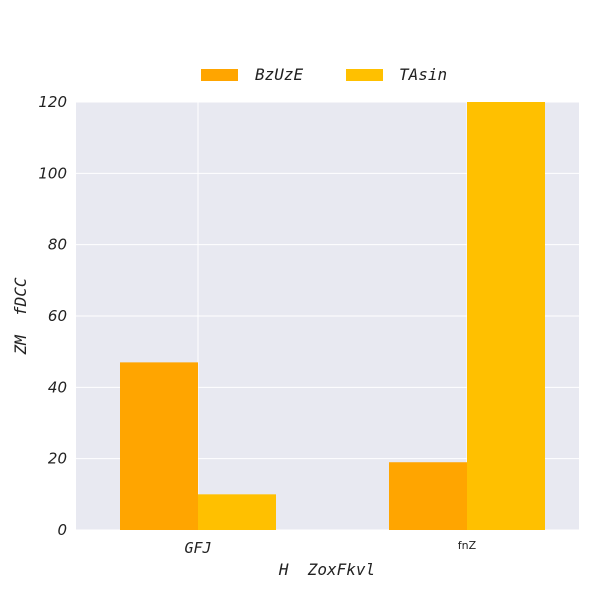  What do you see at coordinates (364, 75) in the screenshot?
I see `legend-swatch-tasin` at bounding box center [364, 75].